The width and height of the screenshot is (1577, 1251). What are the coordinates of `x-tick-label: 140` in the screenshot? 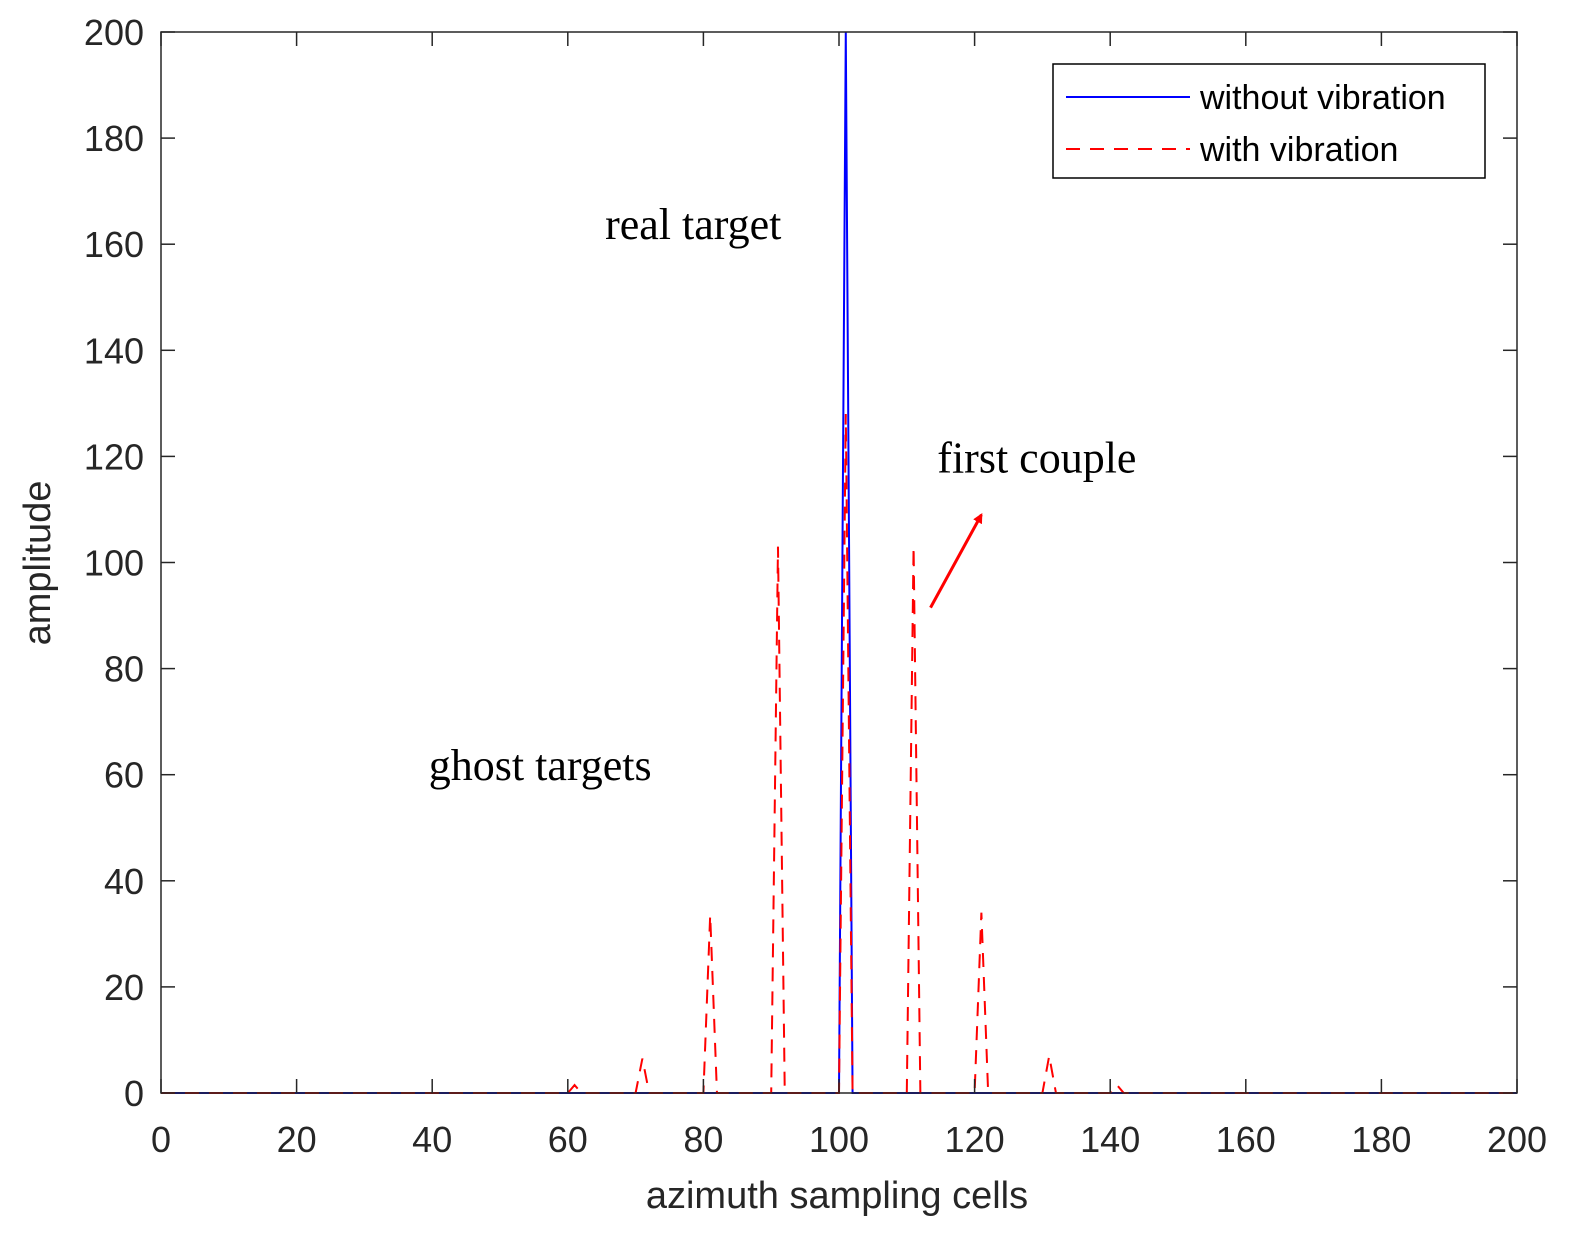 It's located at (1110, 1139).